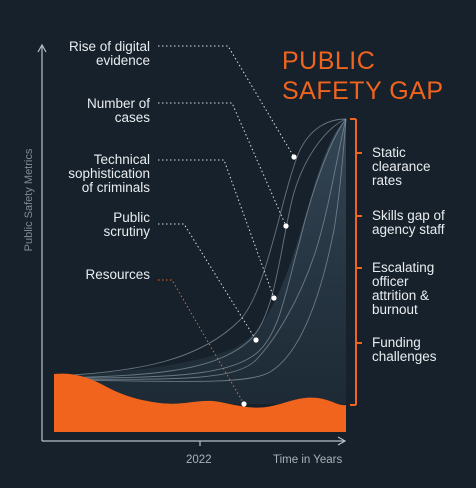 Image resolution: width=476 pixels, height=488 pixels. Describe the element at coordinates (404, 356) in the screenshot. I see `label-line: challenges` at that location.